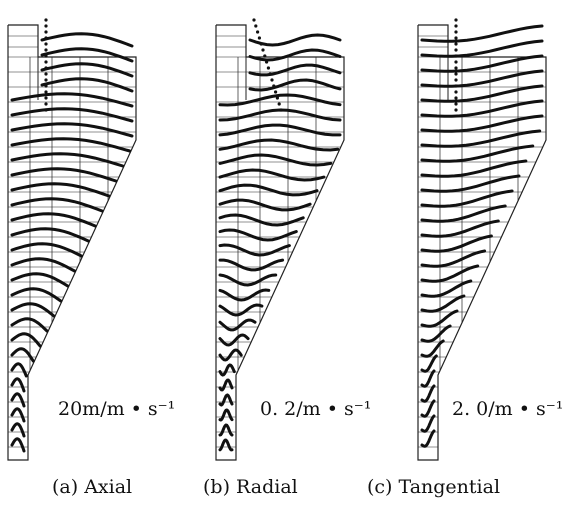 The image size is (575, 506). What do you see at coordinates (433, 487) in the screenshot?
I see `caption-tangential: (c) Tangential` at bounding box center [433, 487].